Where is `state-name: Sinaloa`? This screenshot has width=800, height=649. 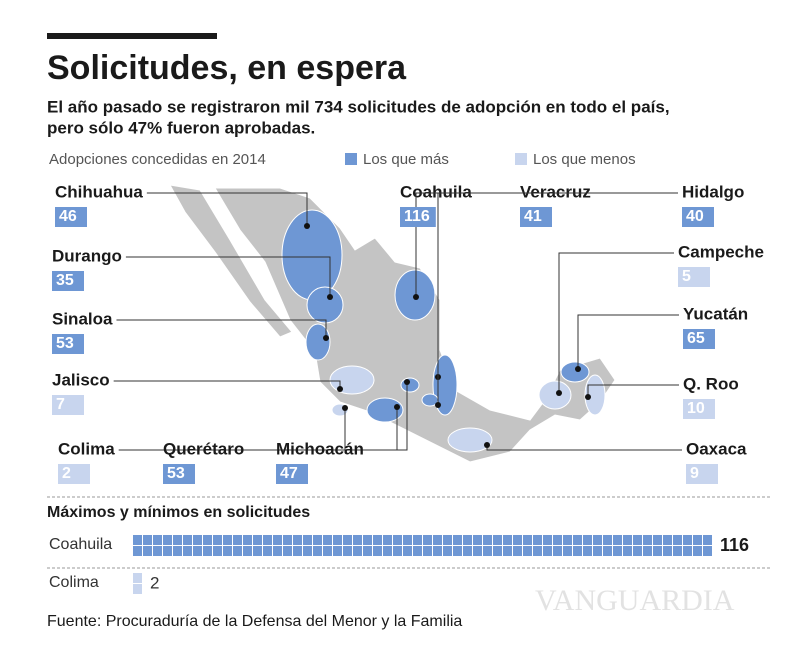
state-name: Sinaloa is located at coordinates (82, 318).